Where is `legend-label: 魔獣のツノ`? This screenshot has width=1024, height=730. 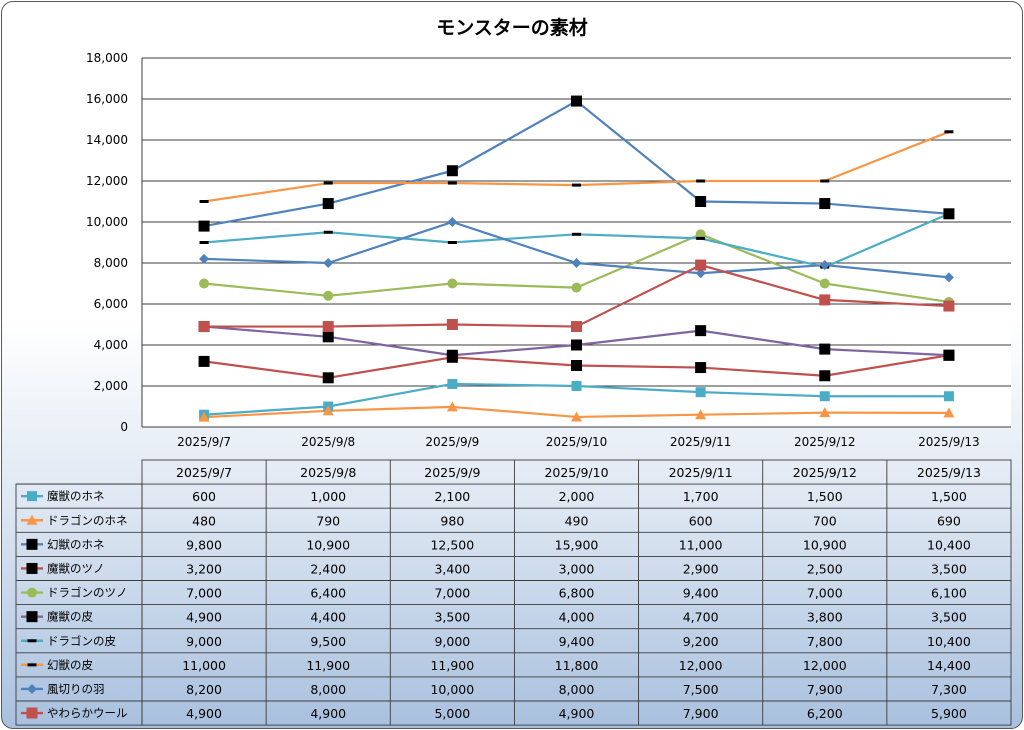
legend-label: 魔獣のツノ is located at coordinates (76, 568).